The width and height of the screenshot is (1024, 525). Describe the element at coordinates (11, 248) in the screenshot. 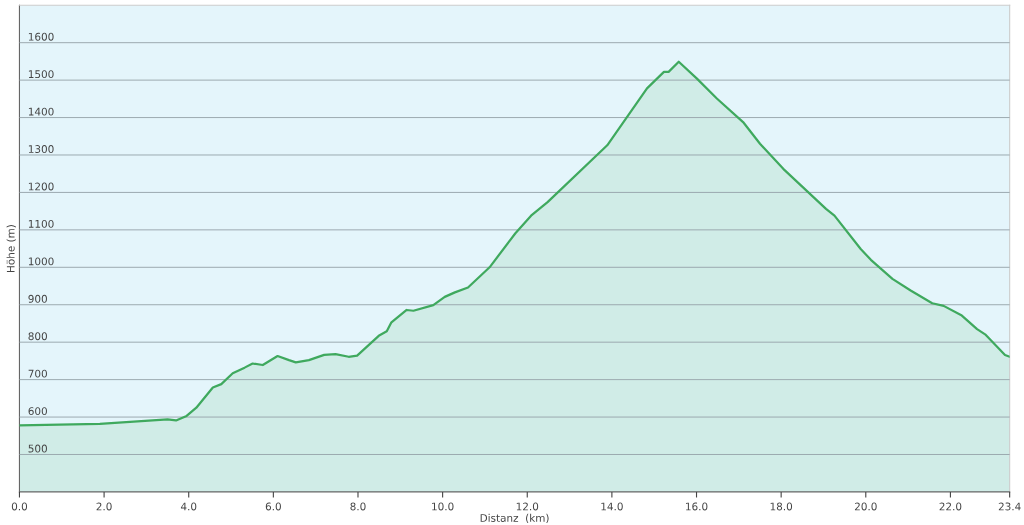

I see `y-axis-title: Höhe (m)` at that location.